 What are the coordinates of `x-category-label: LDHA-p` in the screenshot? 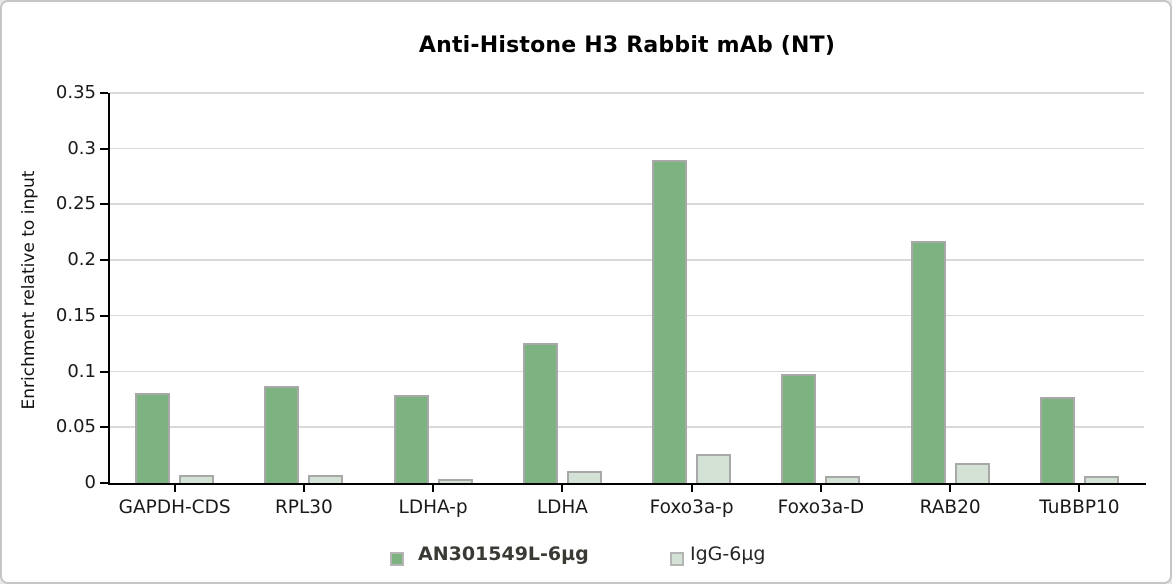 It's located at (433, 507).